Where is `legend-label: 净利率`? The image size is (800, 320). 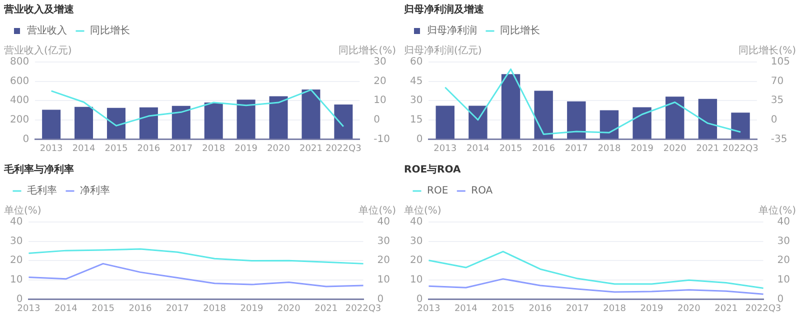 legend-label: 净利率 is located at coordinates (95, 190).